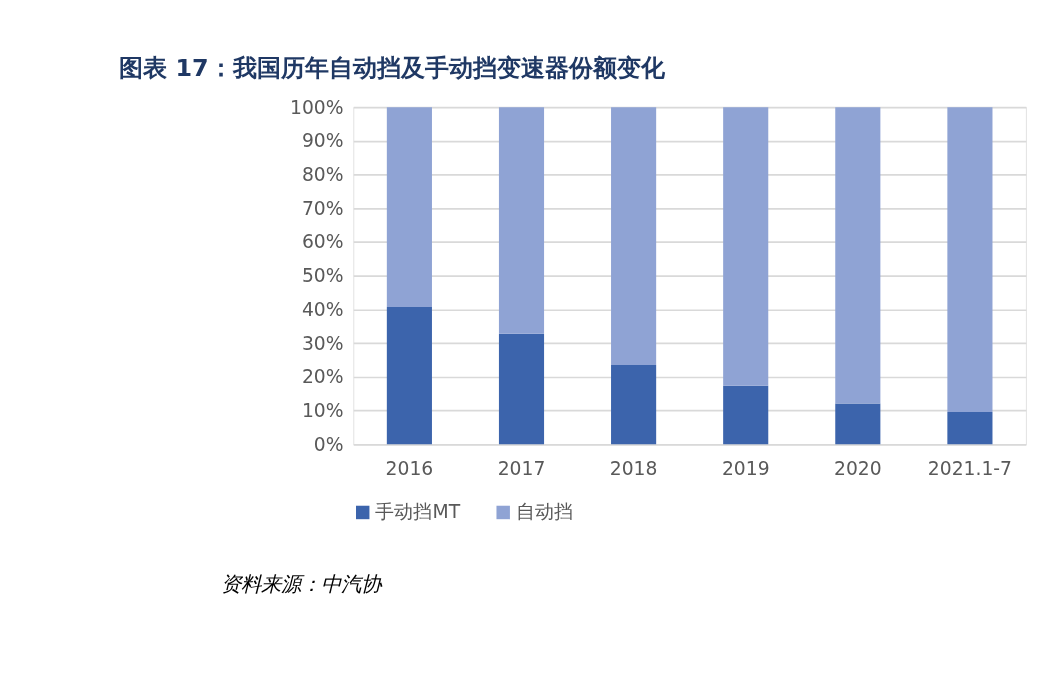 The image size is (1043, 680). What do you see at coordinates (392, 67) in the screenshot?
I see `chart-title: 图表 17：我国历年自动挡及手动挡变速器份额变化` at bounding box center [392, 67].